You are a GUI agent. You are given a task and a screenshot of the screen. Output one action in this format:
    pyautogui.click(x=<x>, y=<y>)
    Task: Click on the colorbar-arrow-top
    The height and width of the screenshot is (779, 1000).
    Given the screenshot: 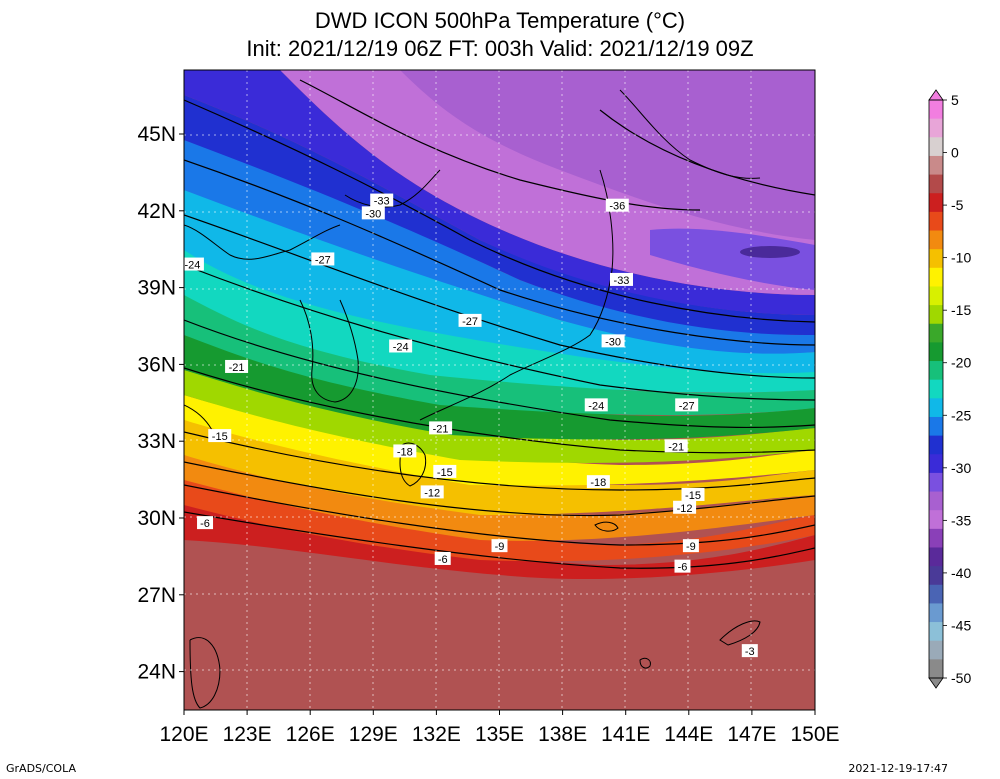 What is the action you would take?
    pyautogui.click(x=936, y=95)
    